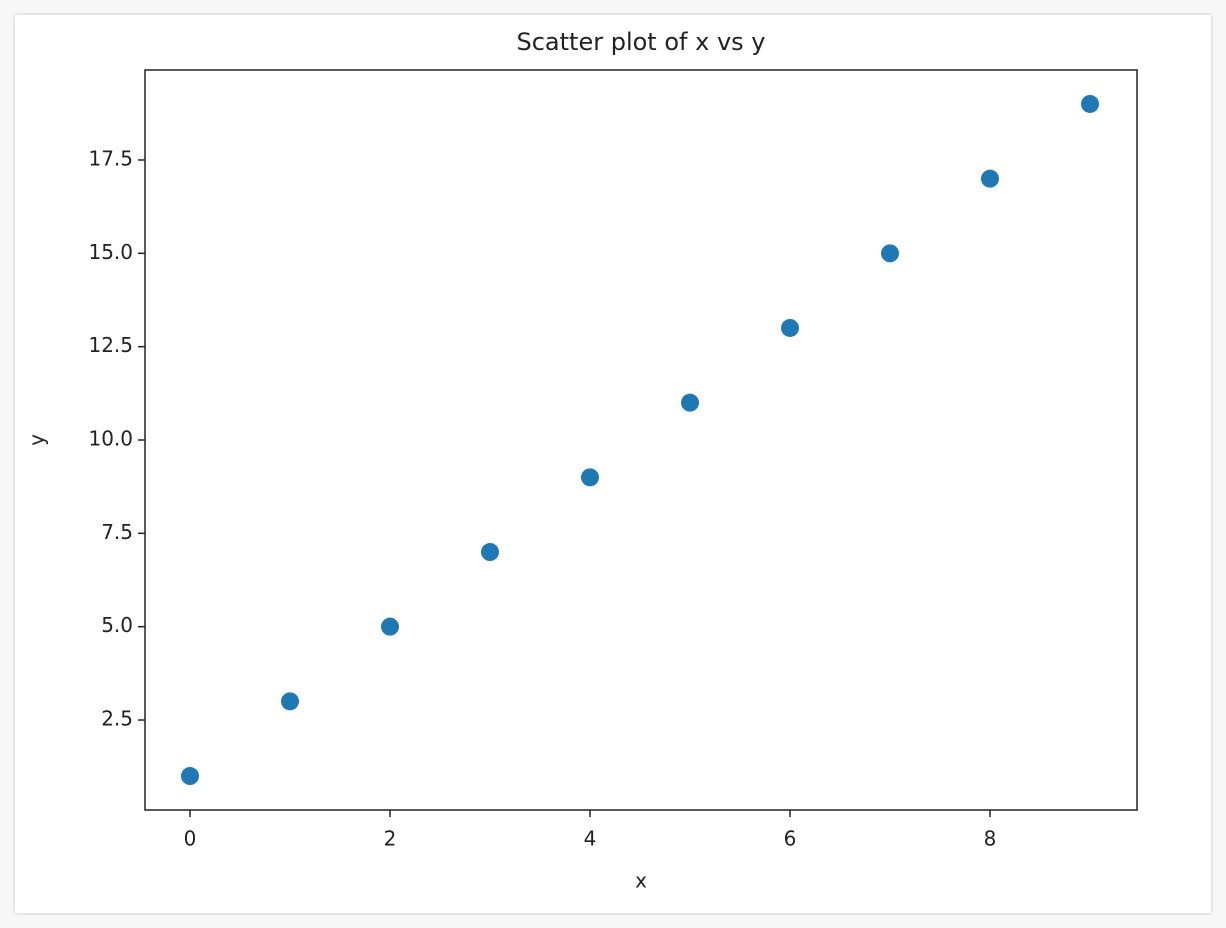 The image size is (1226, 928). What do you see at coordinates (110, 252) in the screenshot?
I see `y-tick-label: 15.0` at bounding box center [110, 252].